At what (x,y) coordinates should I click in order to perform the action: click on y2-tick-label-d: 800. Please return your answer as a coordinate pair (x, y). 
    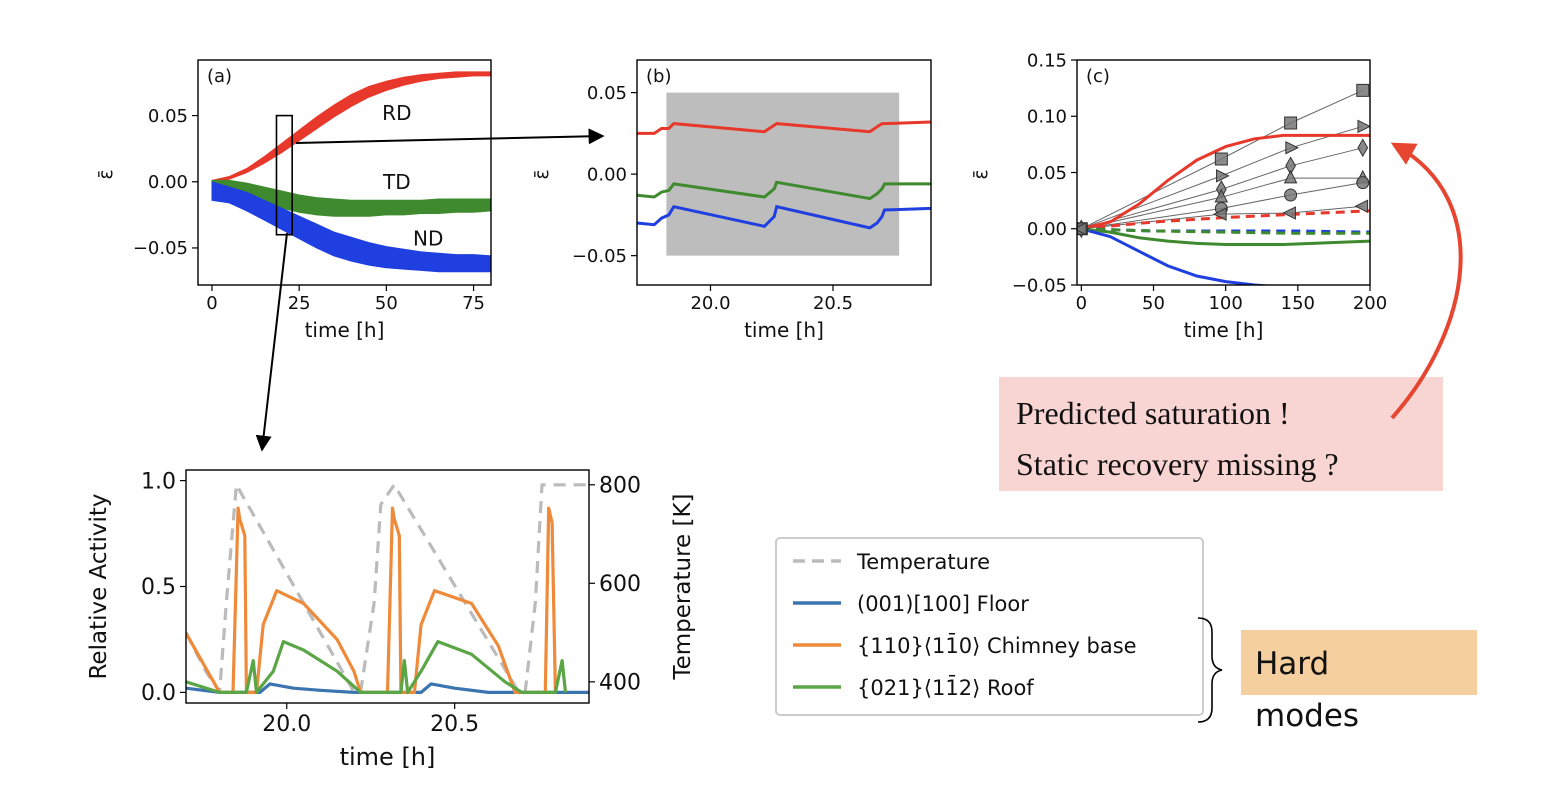
    Looking at the image, I should click on (620, 485).